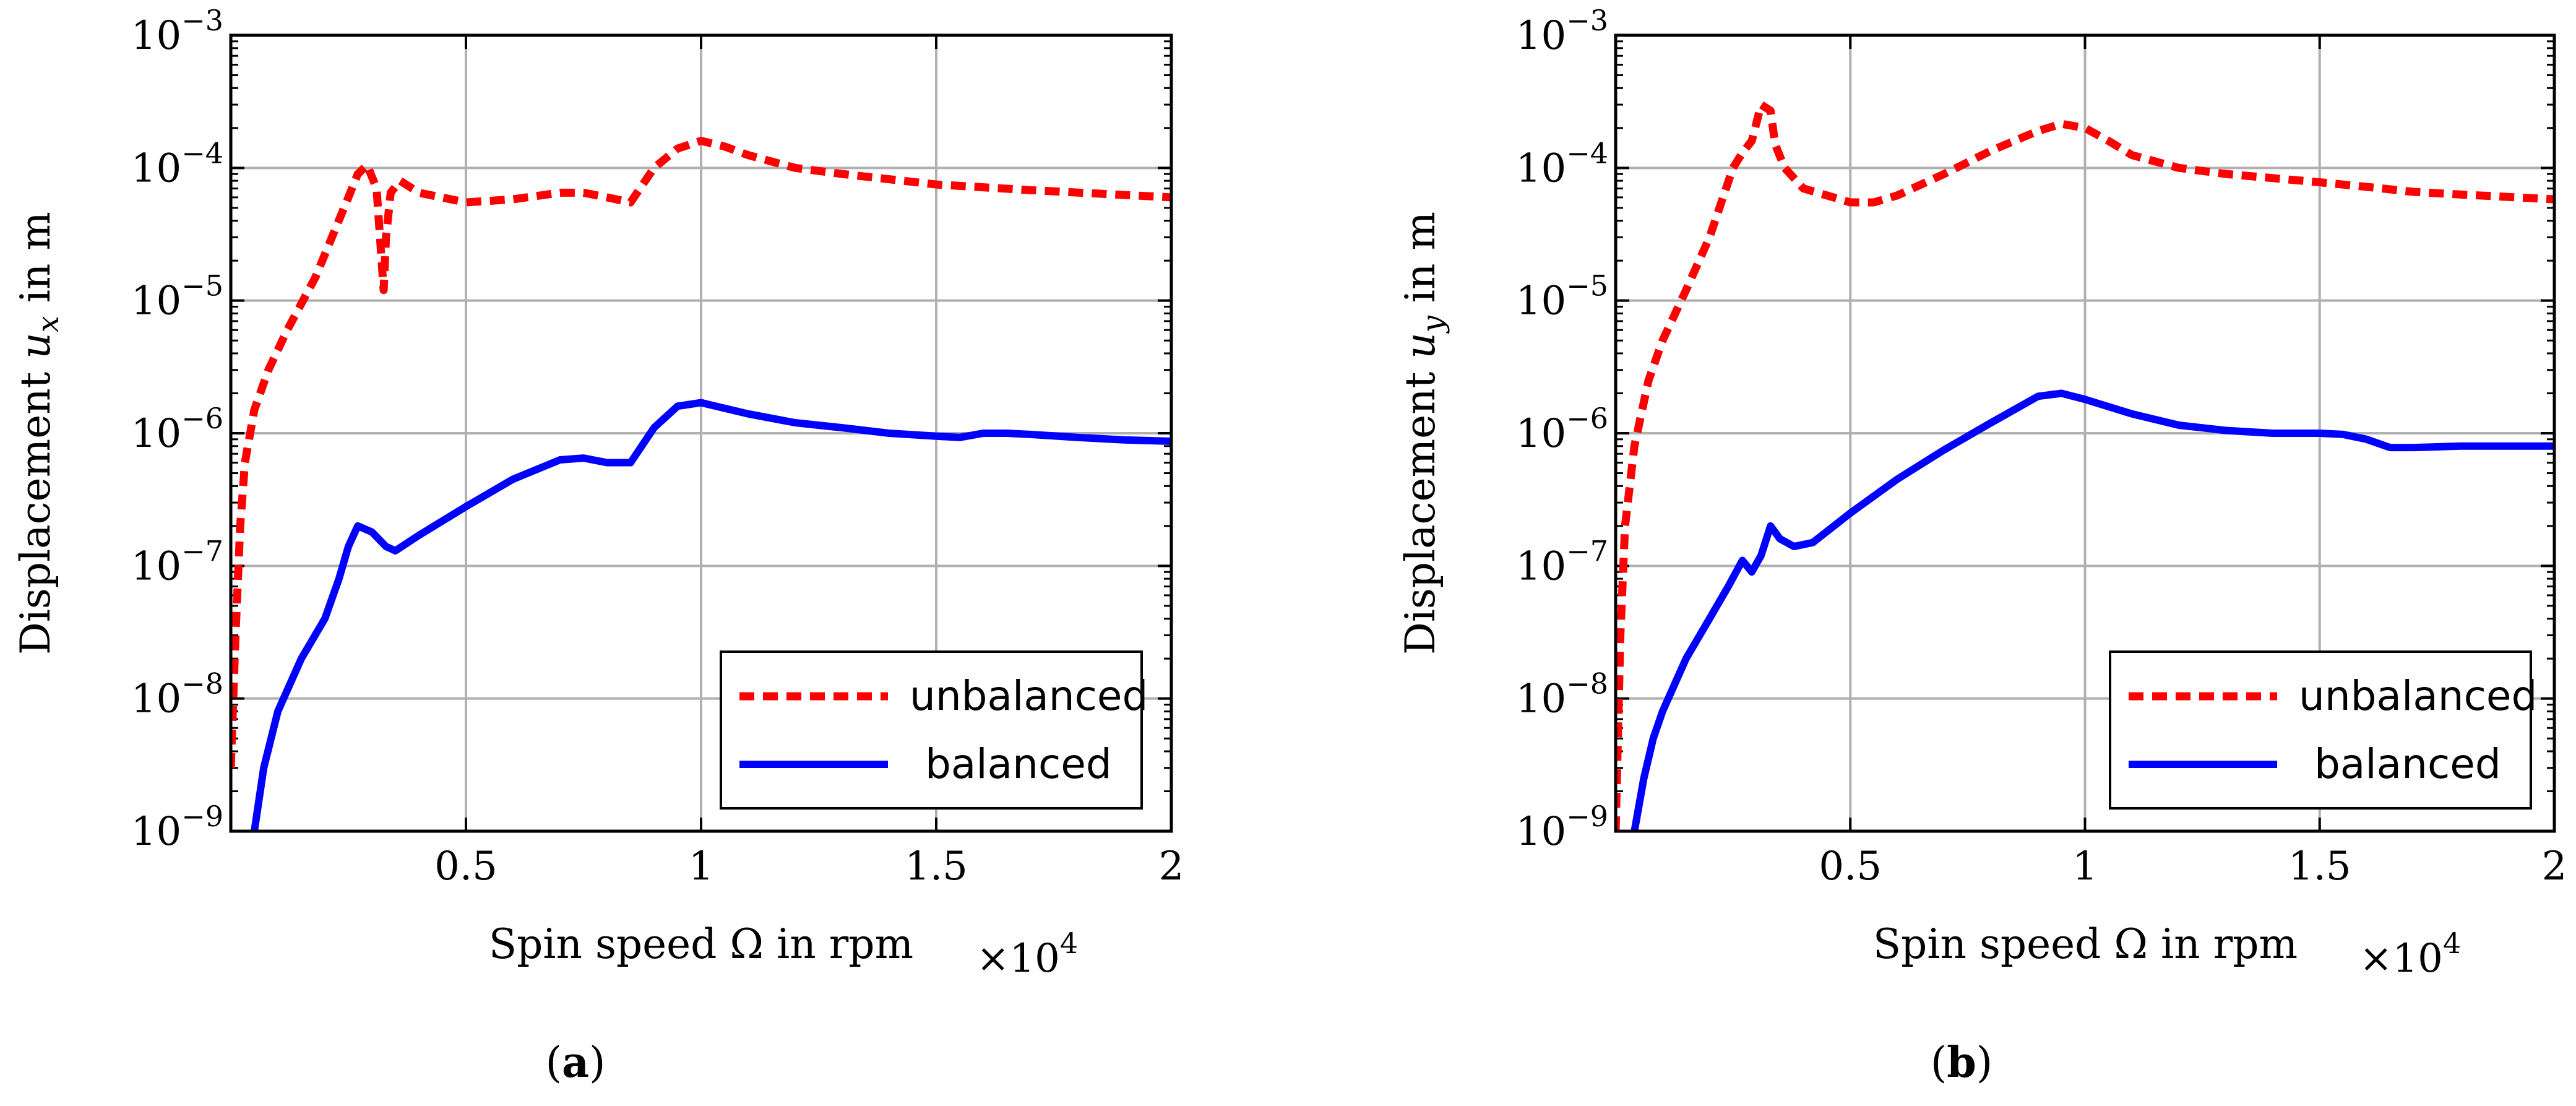 This screenshot has width=2576, height=1106. What do you see at coordinates (1962, 1062) in the screenshot?
I see `subfigure-caption: (b)` at bounding box center [1962, 1062].